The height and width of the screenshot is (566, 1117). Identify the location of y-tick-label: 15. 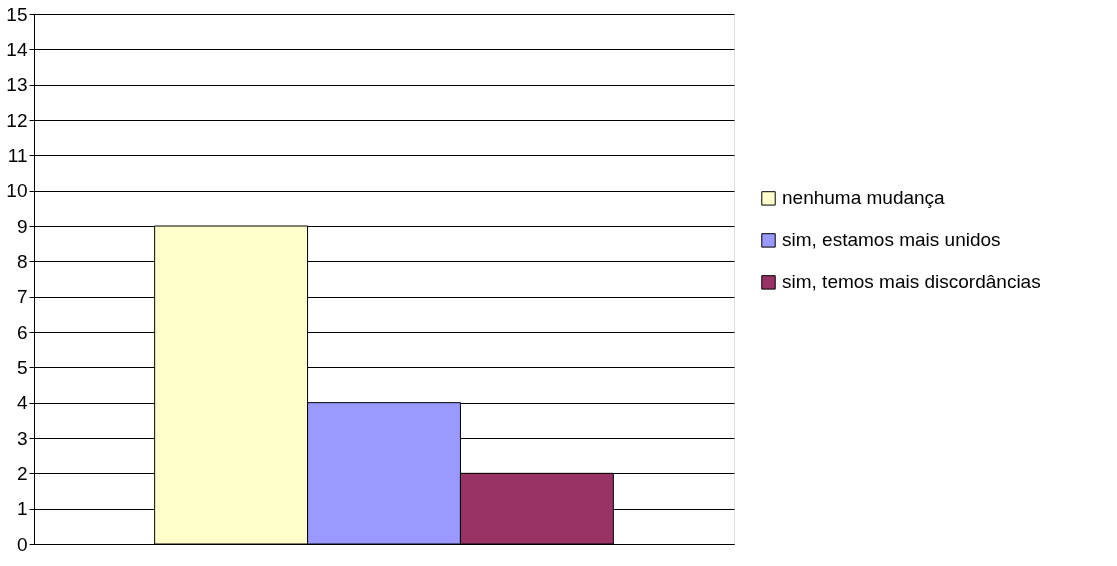
(17, 14).